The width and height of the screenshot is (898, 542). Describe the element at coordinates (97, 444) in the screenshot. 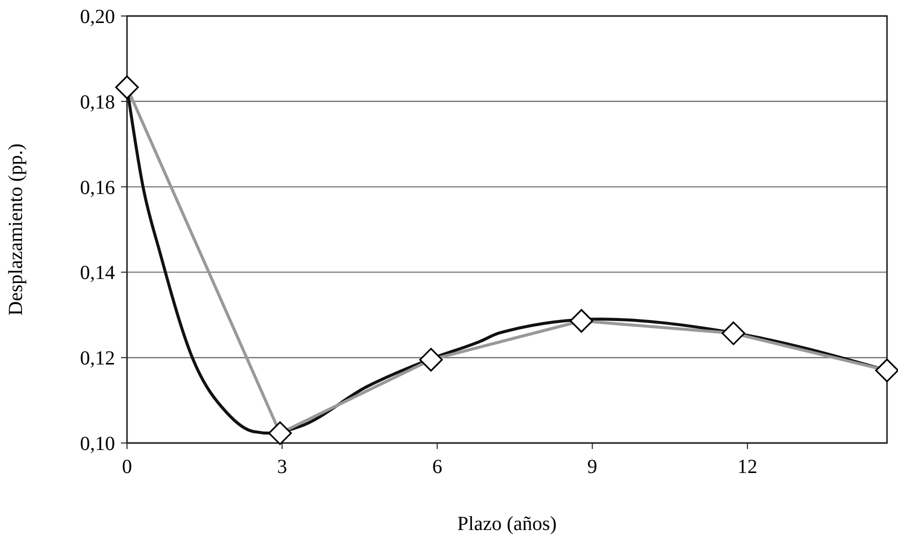

I see `y-tick-label: 0,10` at that location.